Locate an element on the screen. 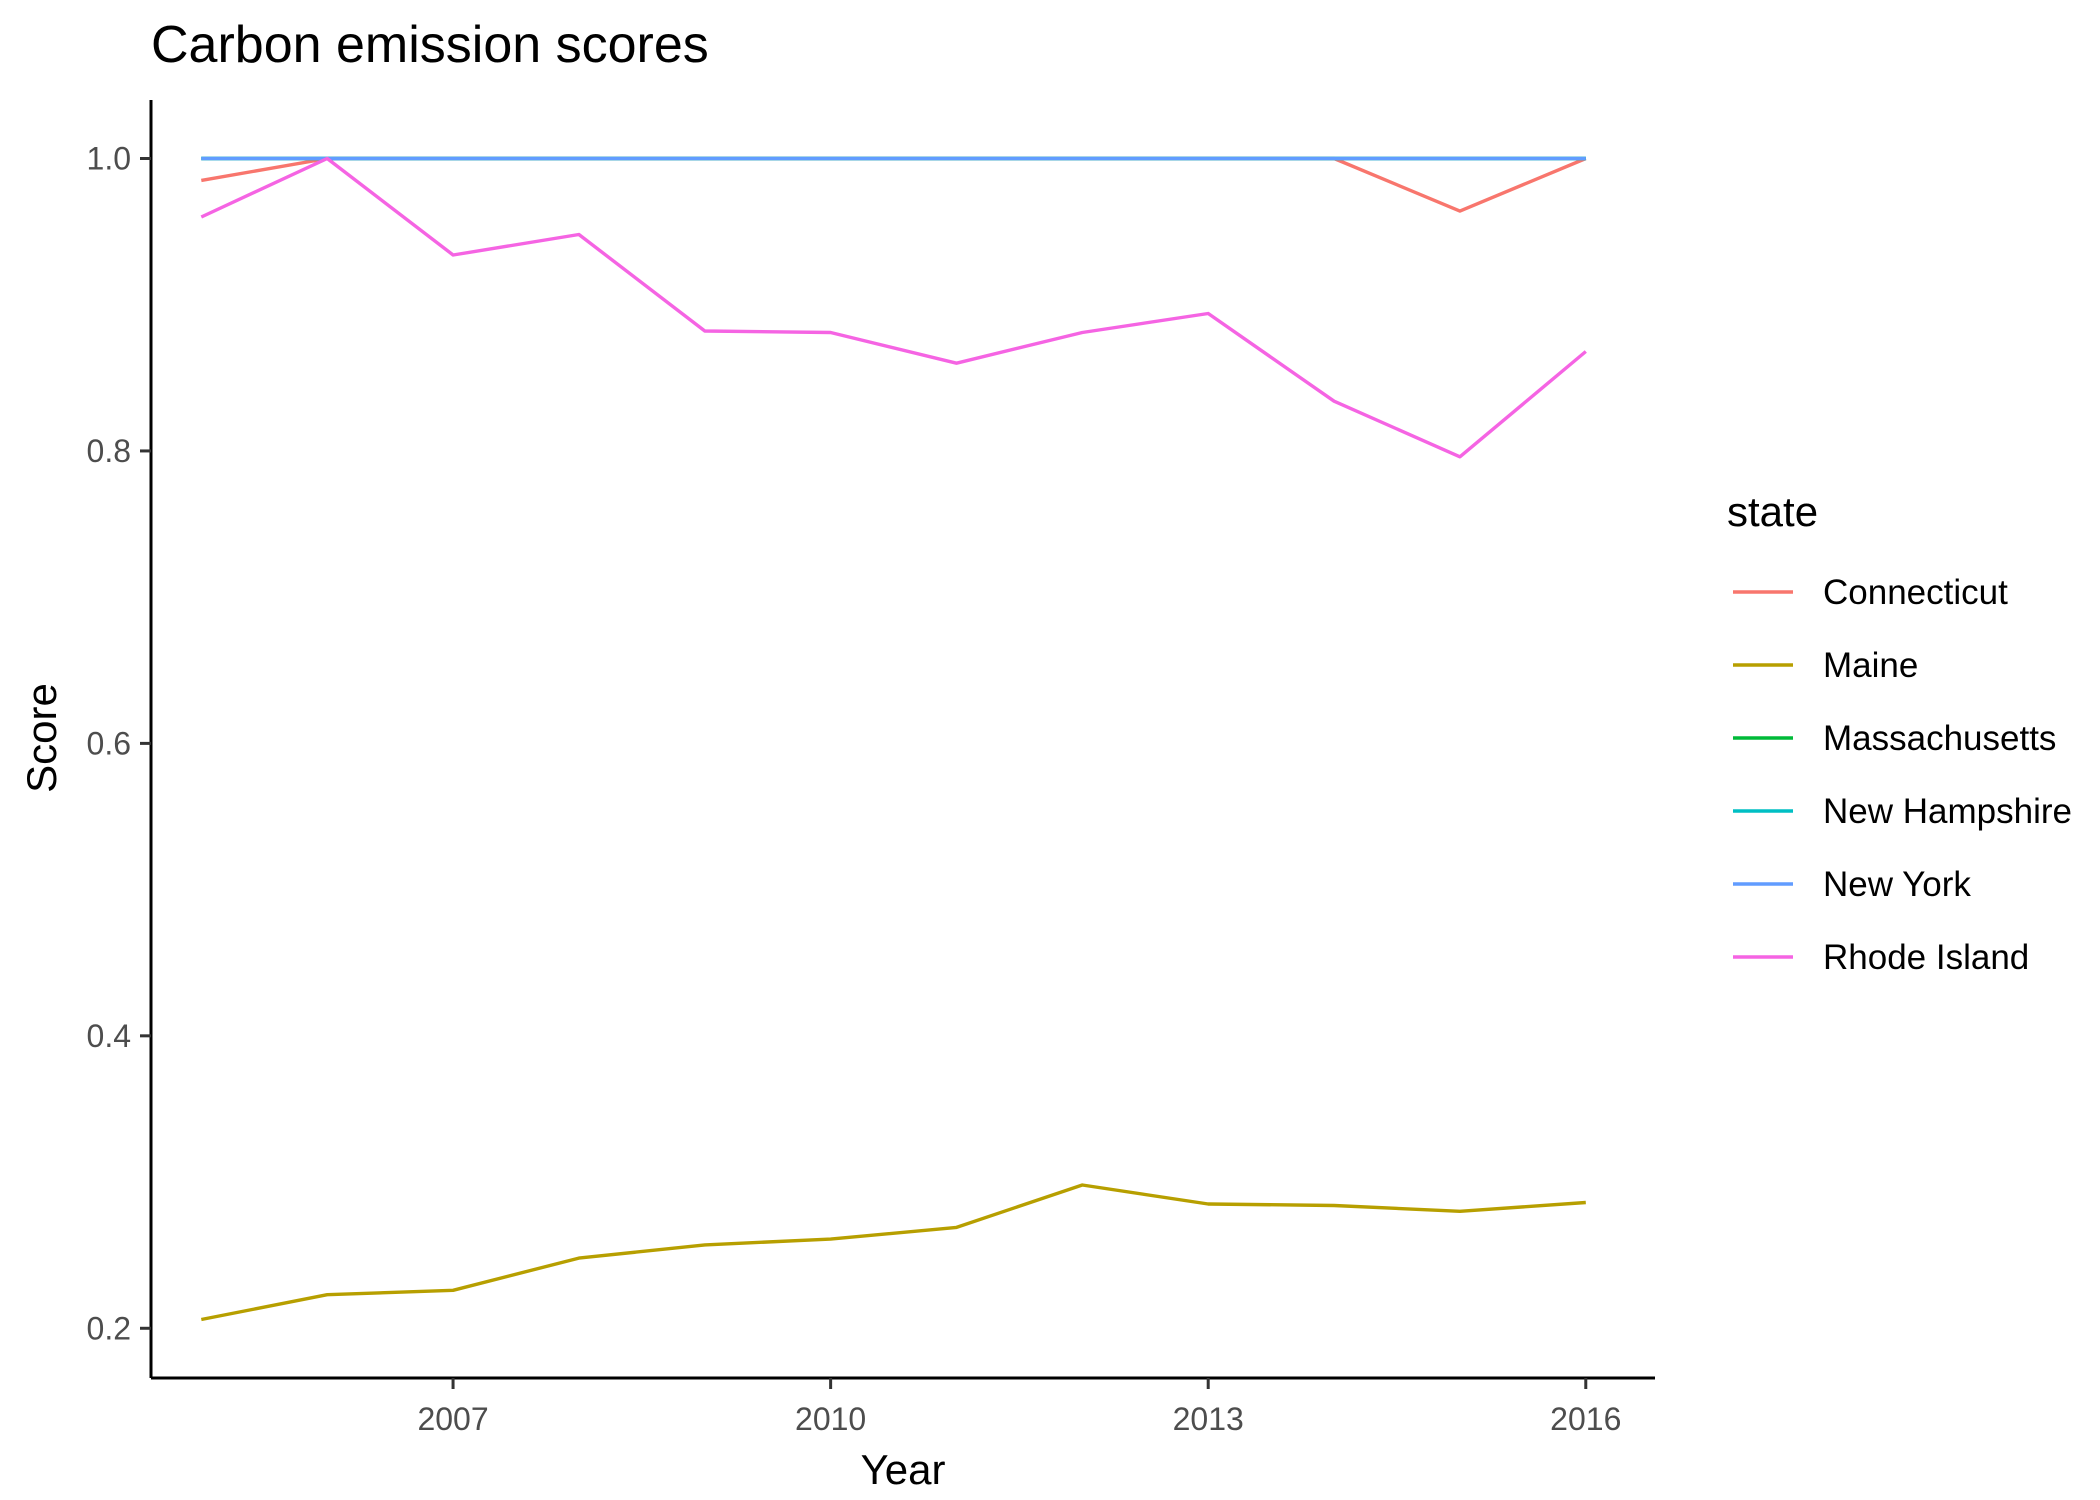 The image size is (2100, 1500). y-tick-label: 0.8 is located at coordinates (109, 451).